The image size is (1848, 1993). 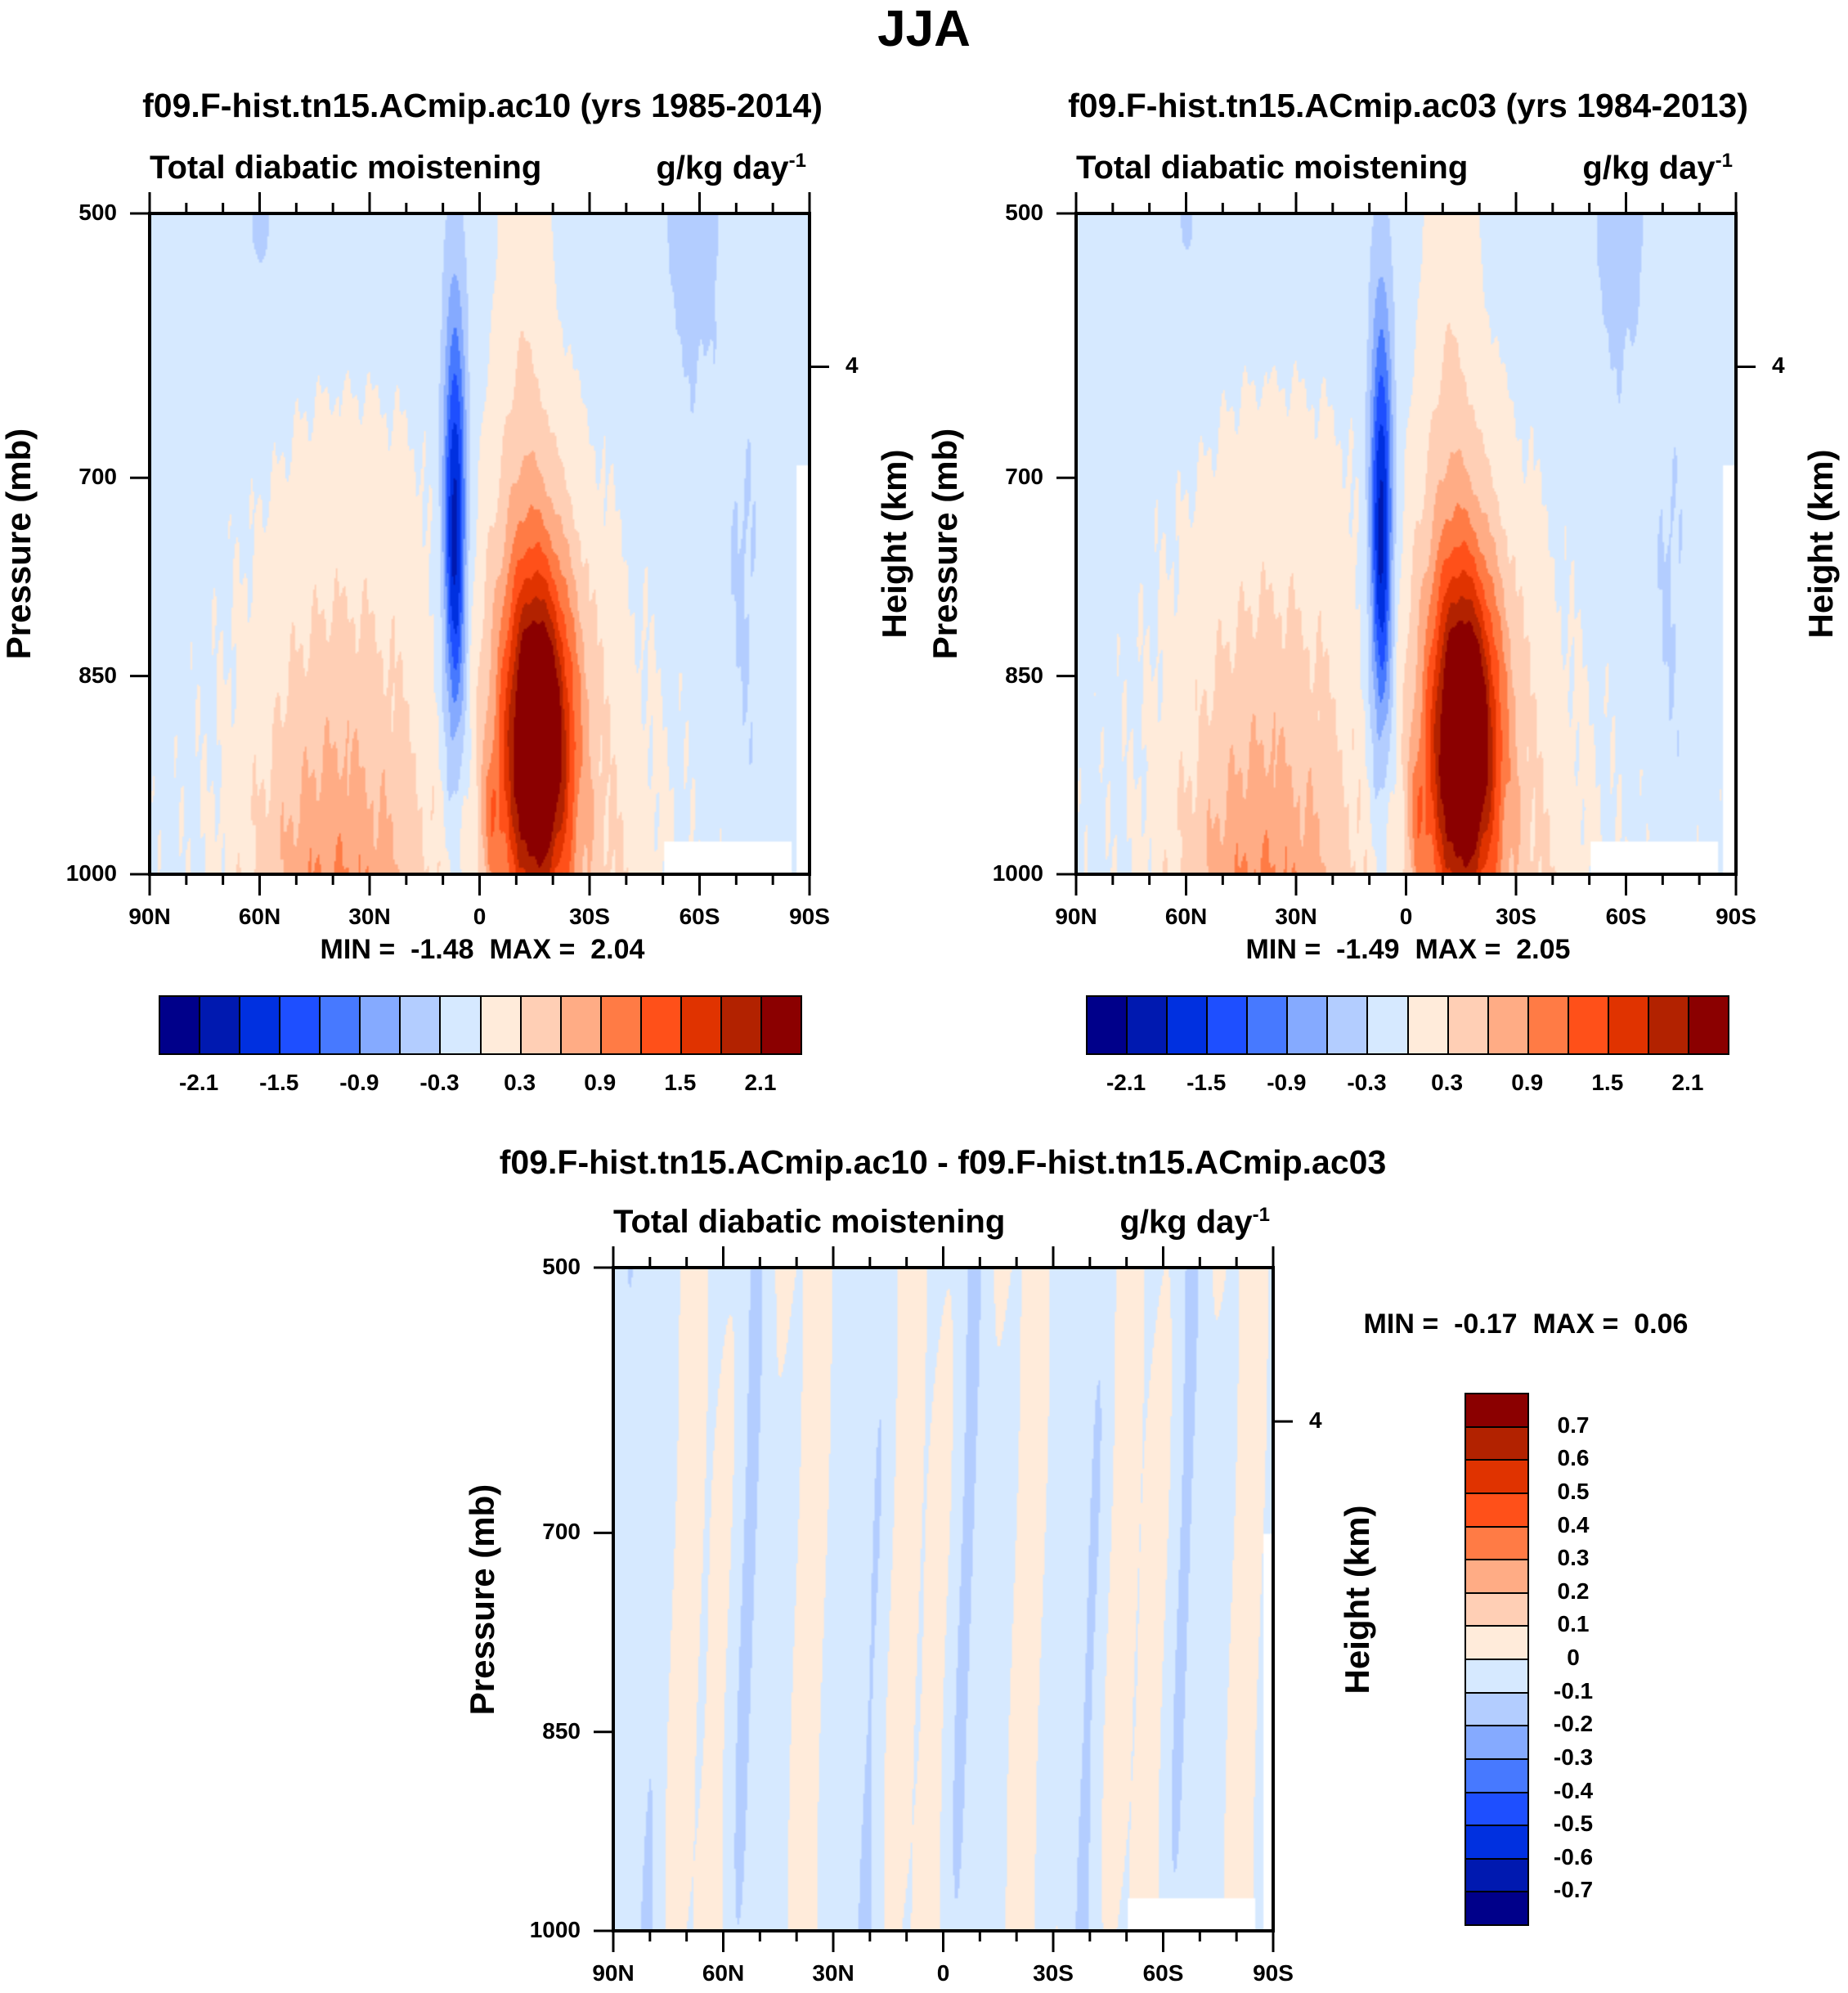 What do you see at coordinates (1626, 917) in the screenshot?
I see `x-tick-label: 60S` at bounding box center [1626, 917].